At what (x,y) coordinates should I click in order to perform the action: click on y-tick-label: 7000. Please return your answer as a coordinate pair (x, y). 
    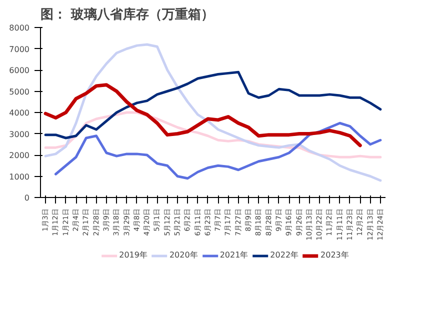
    Looking at the image, I should click on (19, 49).